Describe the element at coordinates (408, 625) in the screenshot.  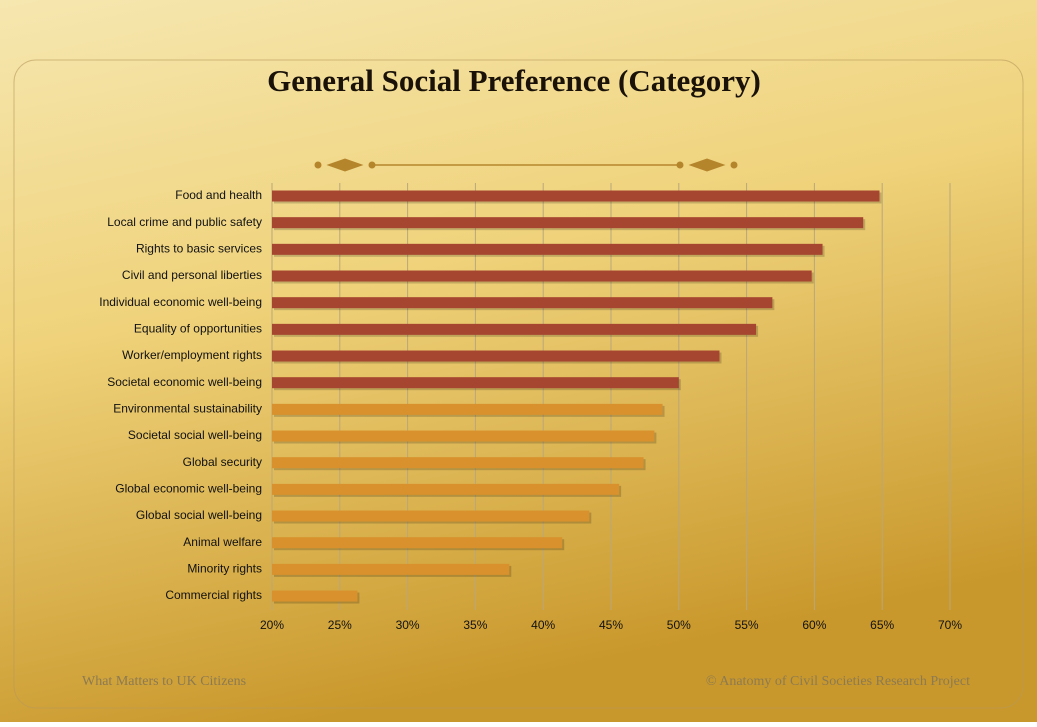
I see `x-tick-label: 30%` at that location.